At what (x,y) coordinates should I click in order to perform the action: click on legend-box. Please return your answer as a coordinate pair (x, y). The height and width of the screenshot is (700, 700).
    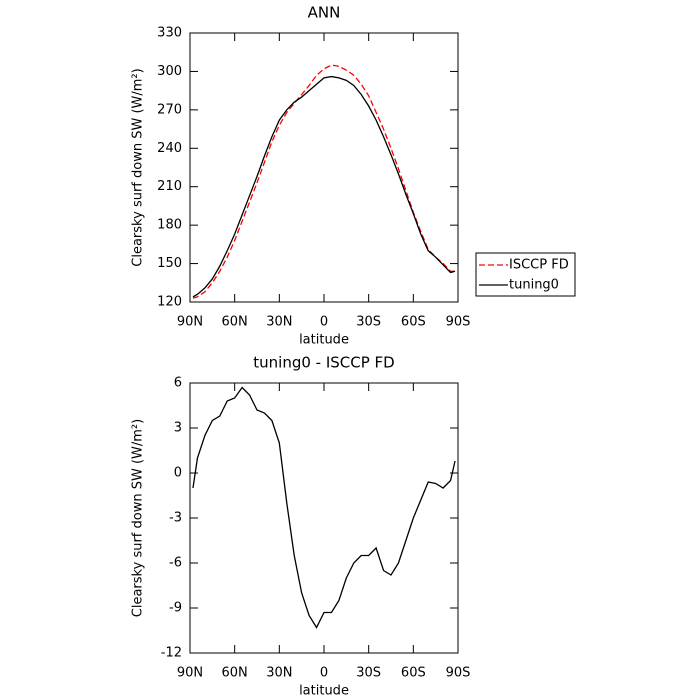
    Looking at the image, I should click on (525, 274).